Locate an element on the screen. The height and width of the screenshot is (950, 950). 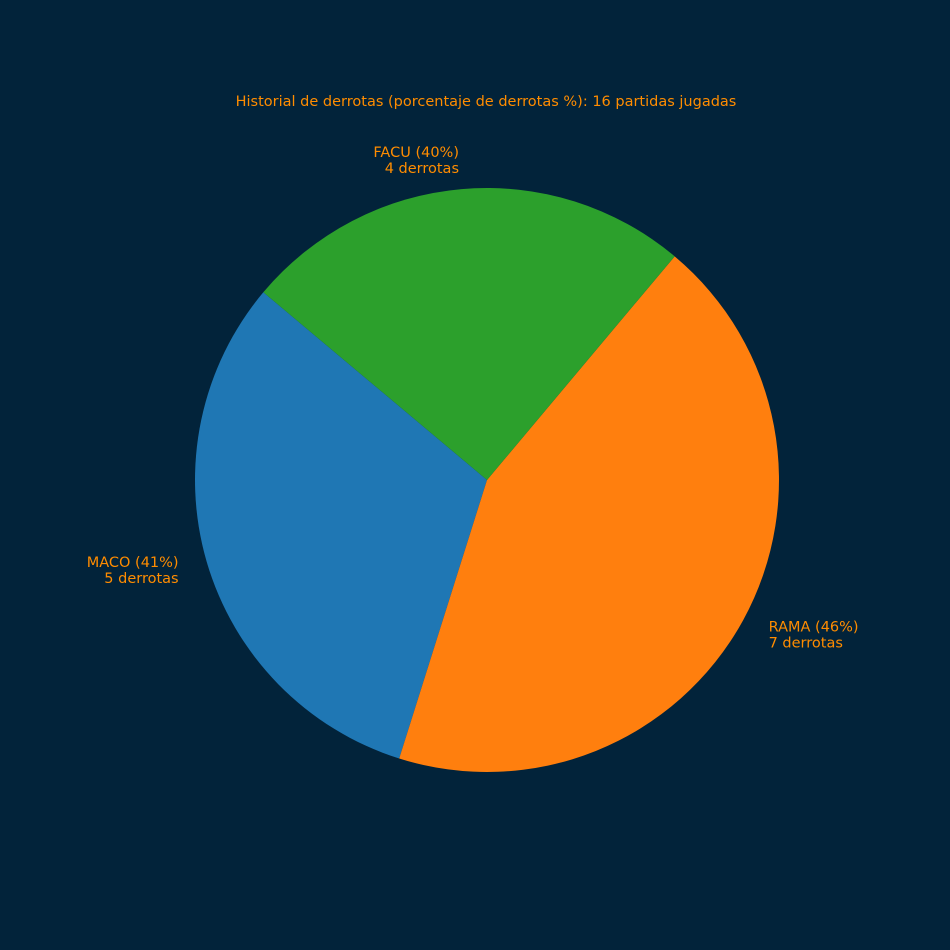
slice-label-rama: RAMA (46%) is located at coordinates (814, 628).